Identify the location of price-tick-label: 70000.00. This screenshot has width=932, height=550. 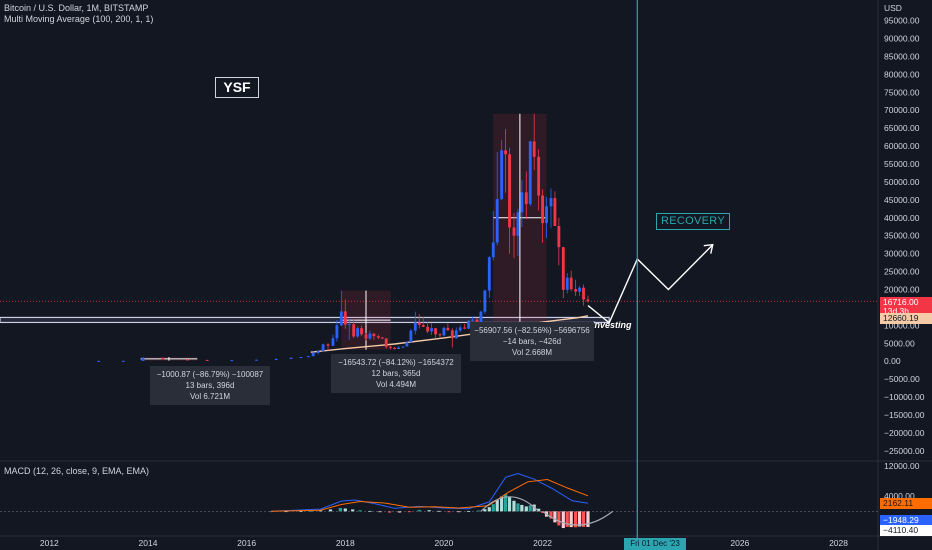
(902, 110).